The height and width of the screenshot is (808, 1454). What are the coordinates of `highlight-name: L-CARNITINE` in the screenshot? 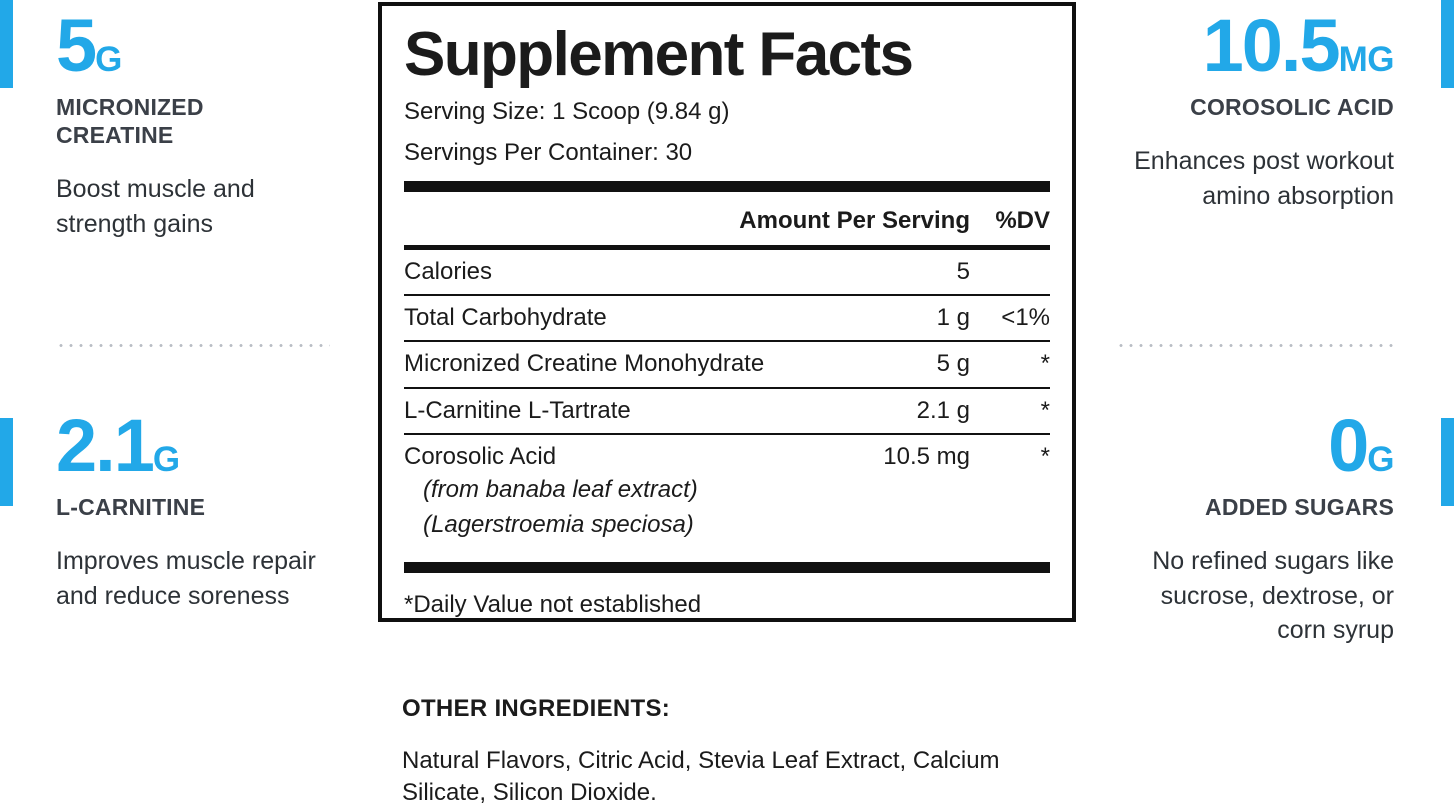 It's located at (131, 507).